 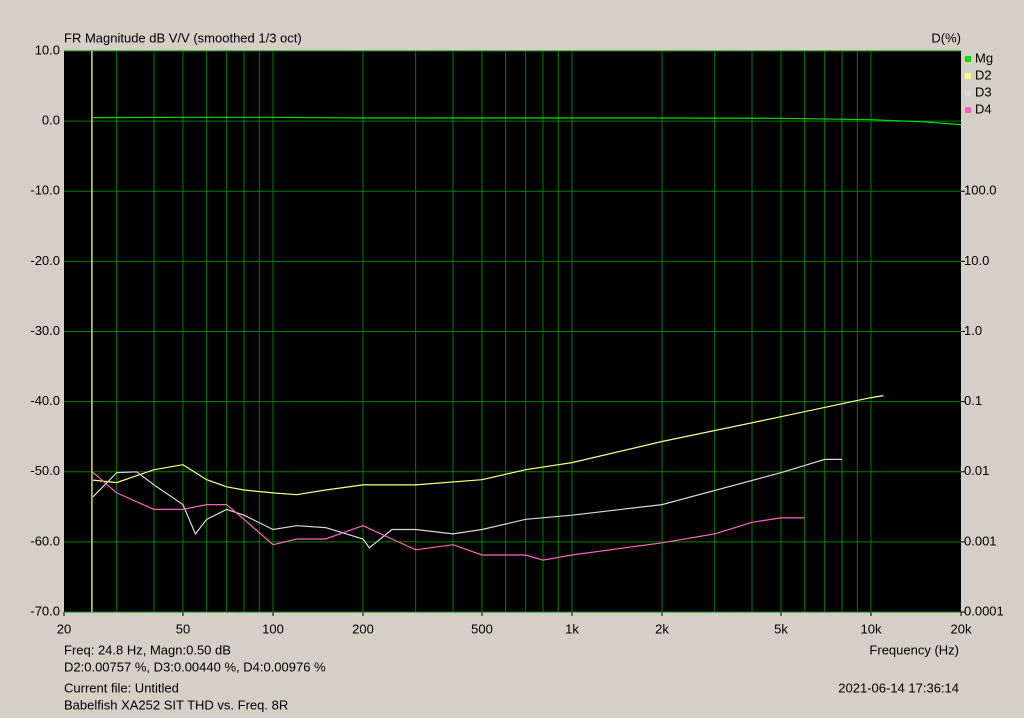 I want to click on y2-tick-label: 1.0, so click(x=973, y=330).